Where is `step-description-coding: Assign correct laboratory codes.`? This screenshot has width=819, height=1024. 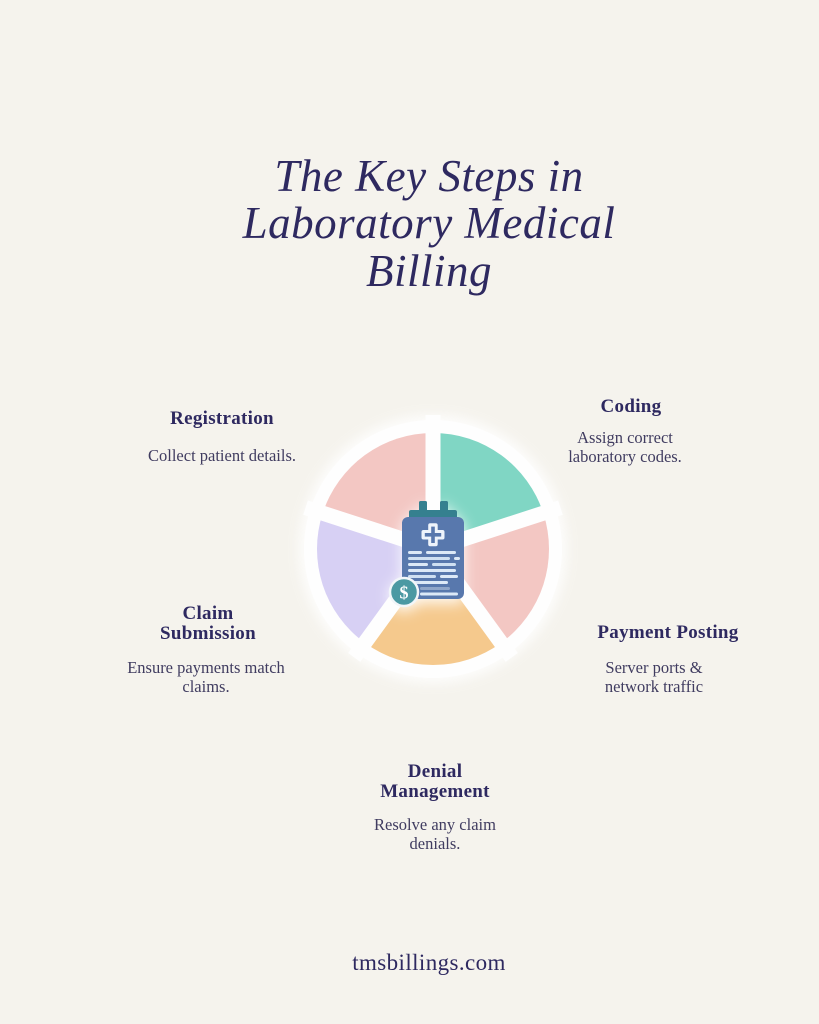 step-description-coding: Assign correct laboratory codes. is located at coordinates (625, 447).